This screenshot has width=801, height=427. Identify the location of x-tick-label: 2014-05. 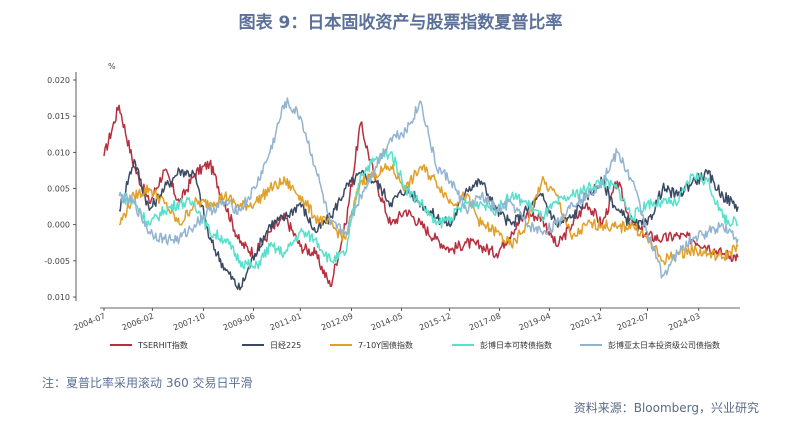
(387, 322).